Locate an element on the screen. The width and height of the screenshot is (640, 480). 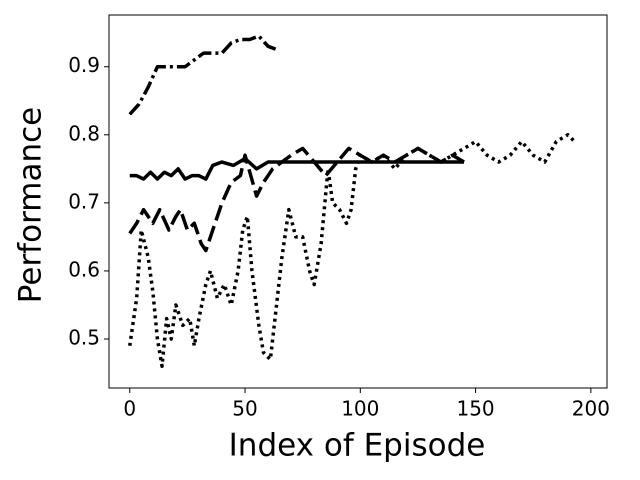
y-tick-label: 0.9 is located at coordinates (84, 65).